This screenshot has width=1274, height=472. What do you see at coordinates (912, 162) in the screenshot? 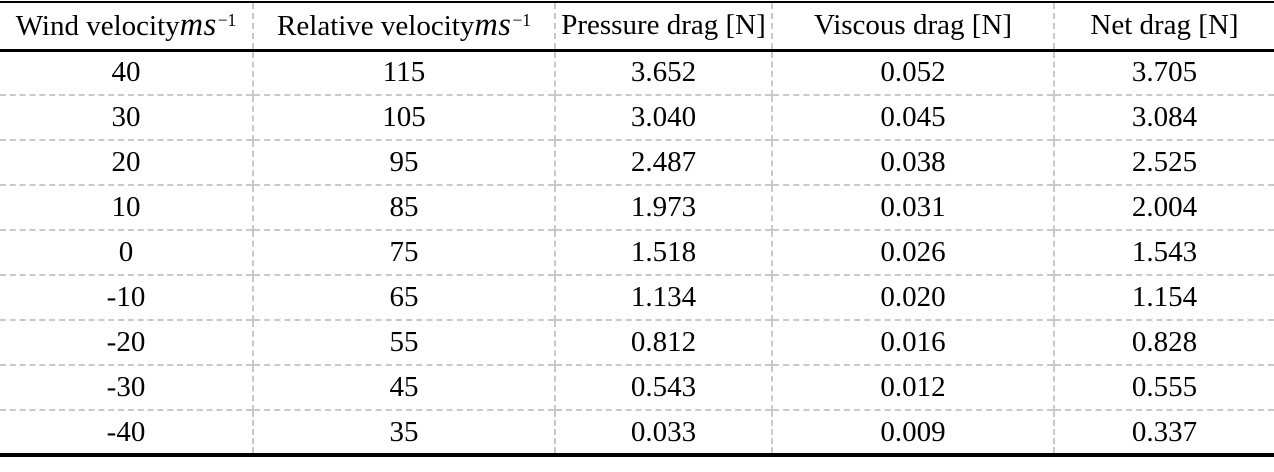
I see `table-cell: 0.038` at bounding box center [912, 162].